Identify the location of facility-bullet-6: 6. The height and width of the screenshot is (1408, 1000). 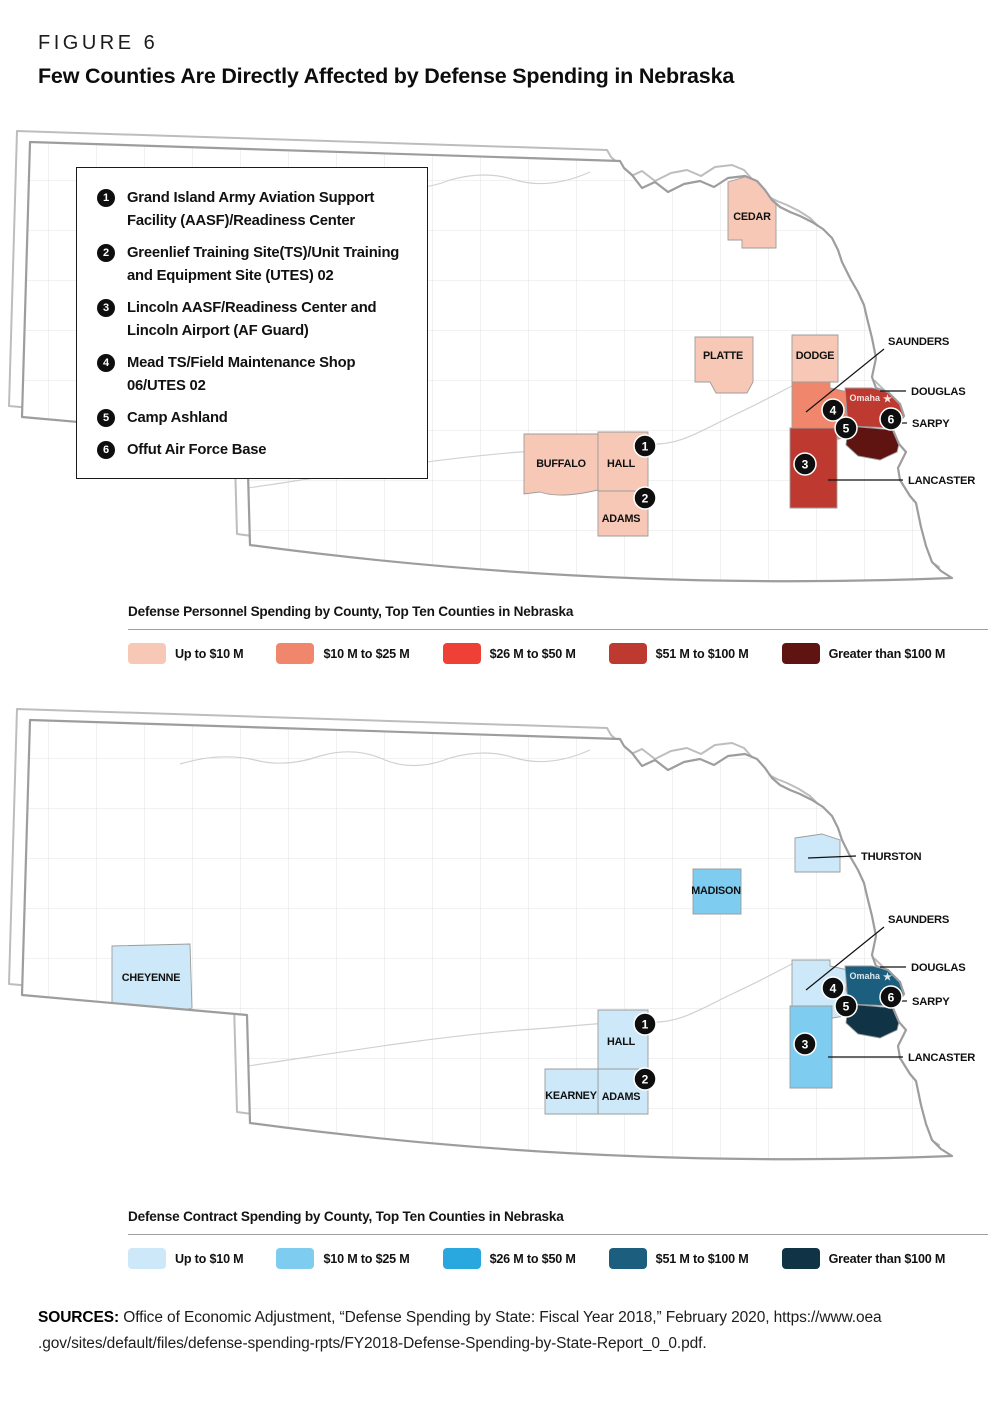
(106, 450).